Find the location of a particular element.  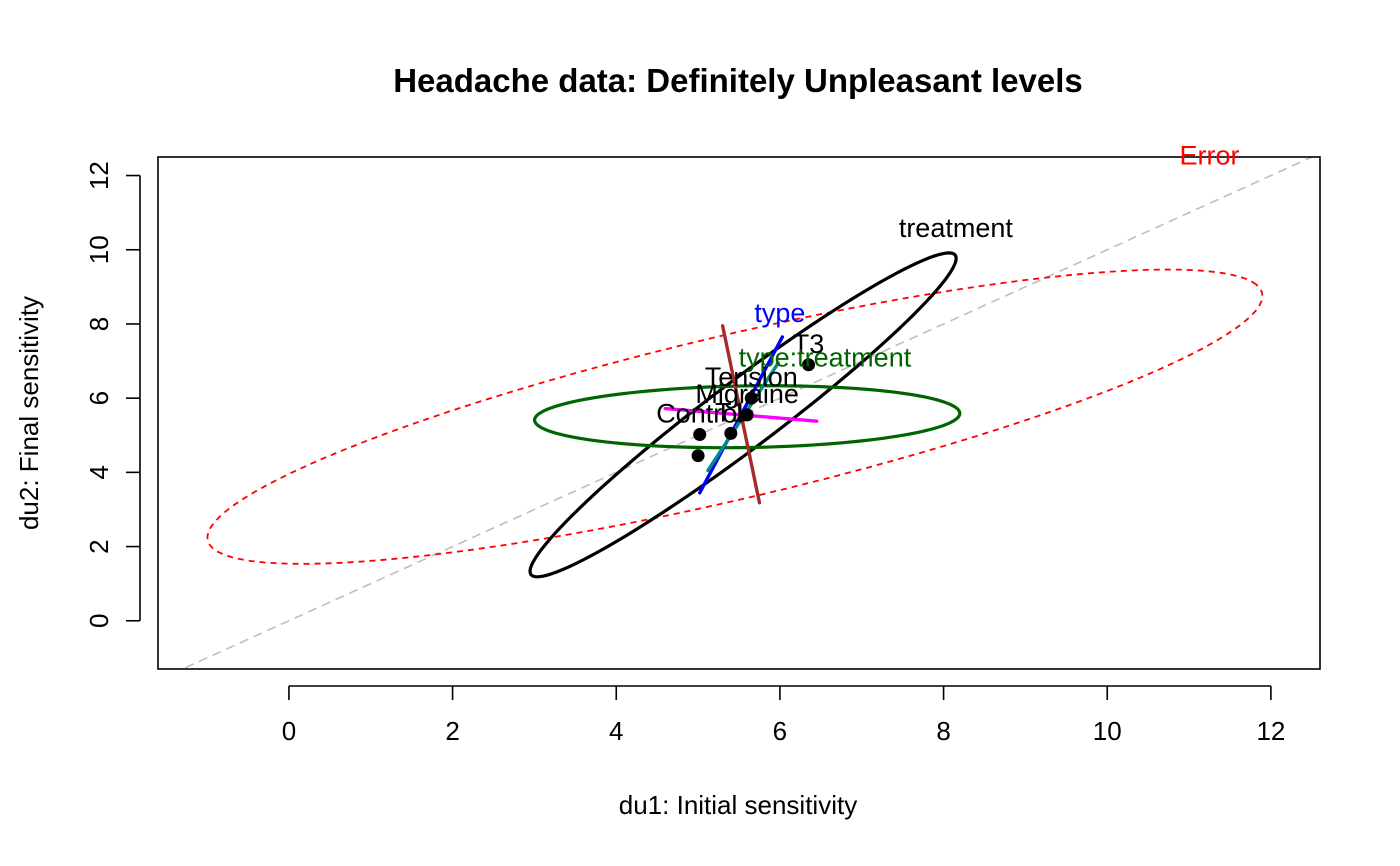

y-axis-label: du2: Final sensitivity is located at coordinates (29, 413).